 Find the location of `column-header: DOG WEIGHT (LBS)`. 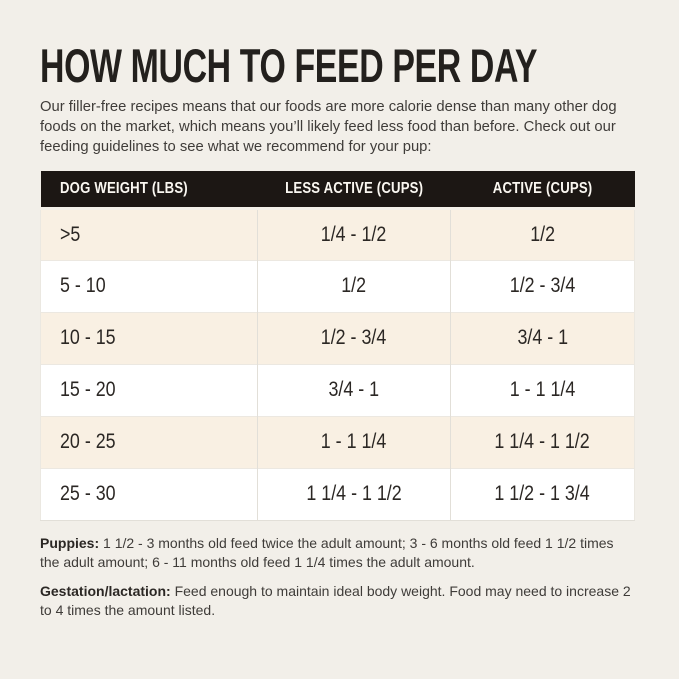

column-header: DOG WEIGHT (LBS) is located at coordinates (149, 190).